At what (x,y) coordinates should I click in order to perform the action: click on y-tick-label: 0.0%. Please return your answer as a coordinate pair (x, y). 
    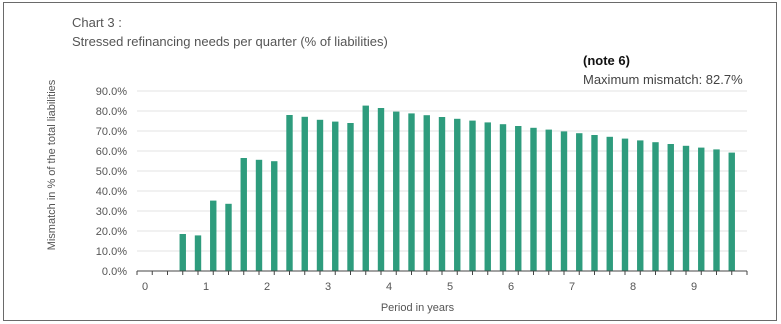
    Looking at the image, I should click on (114, 272).